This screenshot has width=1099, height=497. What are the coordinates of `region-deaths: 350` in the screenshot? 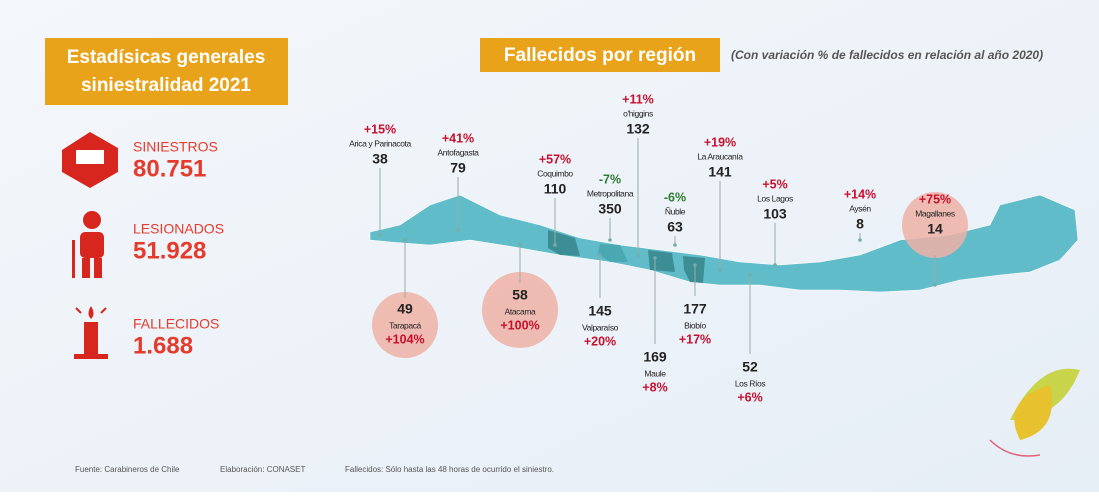 It's located at (610, 209).